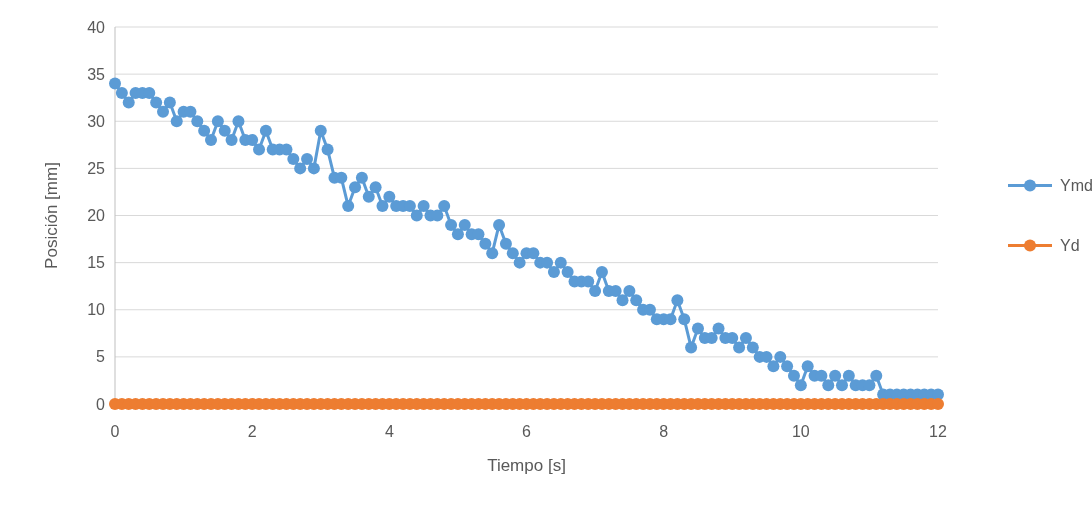 This screenshot has width=1092, height=506. I want to click on y-tick-label: 20, so click(96, 216).